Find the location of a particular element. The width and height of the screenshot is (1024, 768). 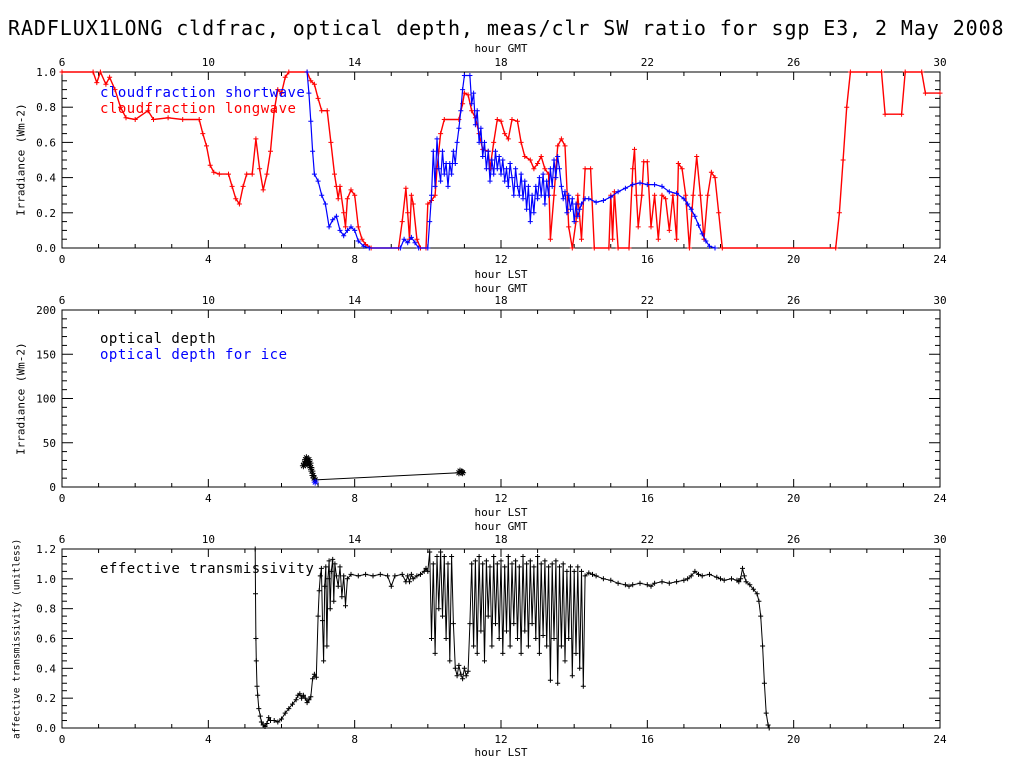

series-line-optical-depth is located at coordinates (382, 468).